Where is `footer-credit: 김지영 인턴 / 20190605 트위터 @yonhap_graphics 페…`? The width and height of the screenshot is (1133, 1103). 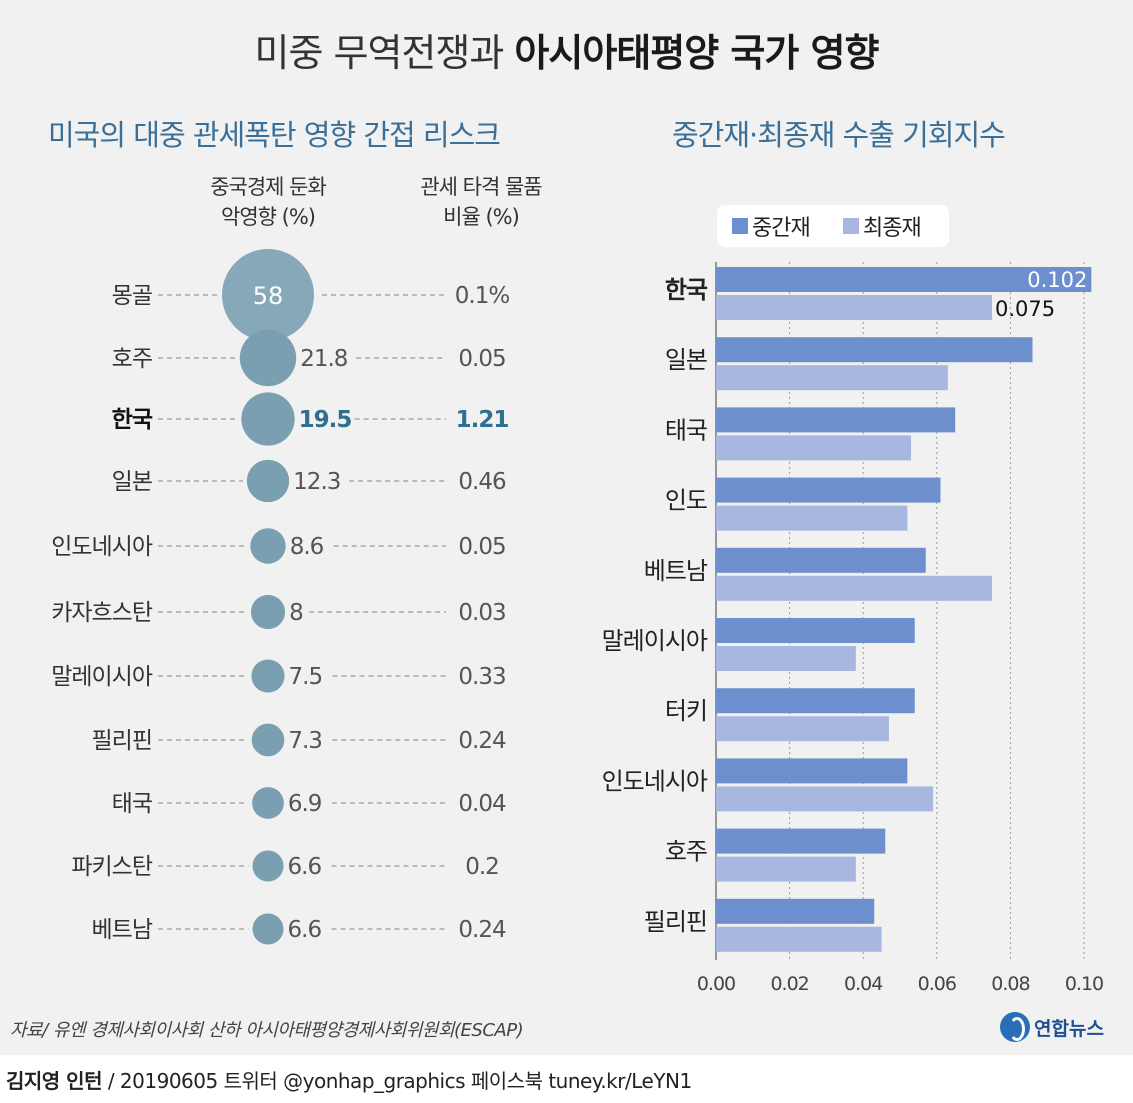 footer-credit: 김지영 인턴 / 20190605 트위터 @yonhap_graphics 페… is located at coordinates (349, 1079).